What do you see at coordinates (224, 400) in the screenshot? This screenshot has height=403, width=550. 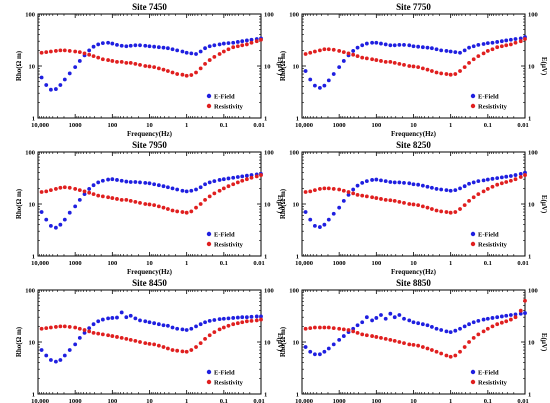 I see `x-tick-label: 0.1` at bounding box center [224, 400].